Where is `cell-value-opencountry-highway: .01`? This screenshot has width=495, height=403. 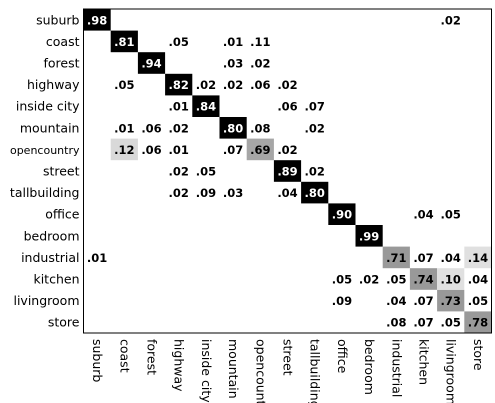 cell-value-opencountry-highway: .01 is located at coordinates (179, 150).